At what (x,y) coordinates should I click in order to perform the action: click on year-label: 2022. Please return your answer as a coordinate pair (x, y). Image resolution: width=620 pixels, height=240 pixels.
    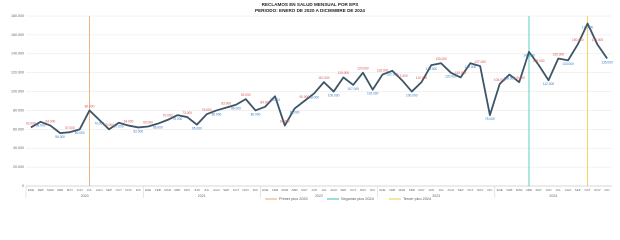
    Looking at the image, I should click on (319, 196).